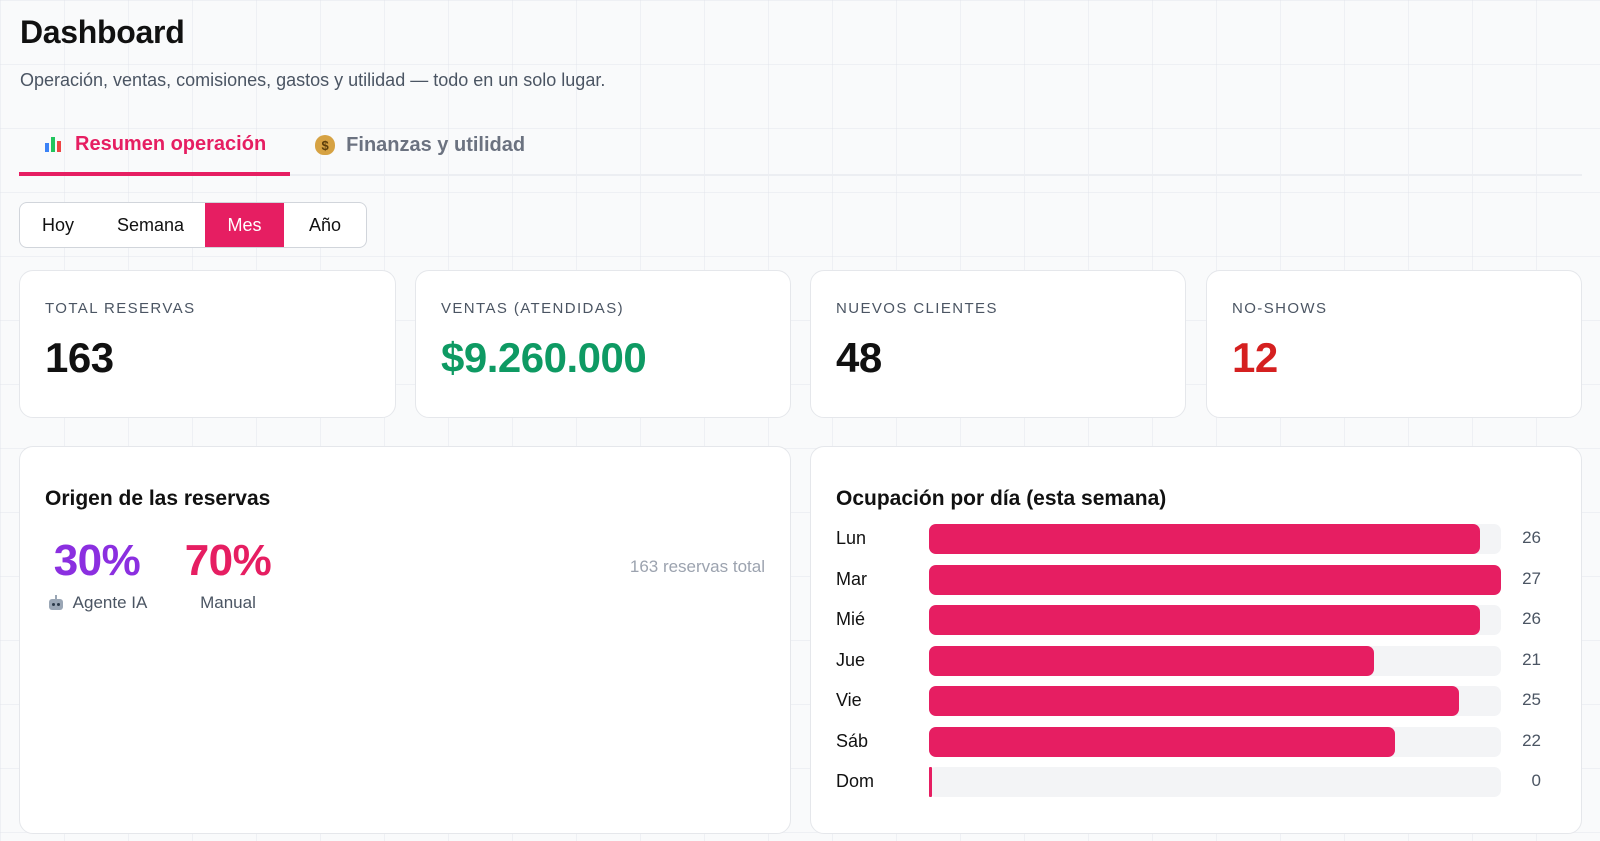 The height and width of the screenshot is (841, 1600). Describe the element at coordinates (851, 659) in the screenshot. I see `bar-category-label: Jue` at that location.